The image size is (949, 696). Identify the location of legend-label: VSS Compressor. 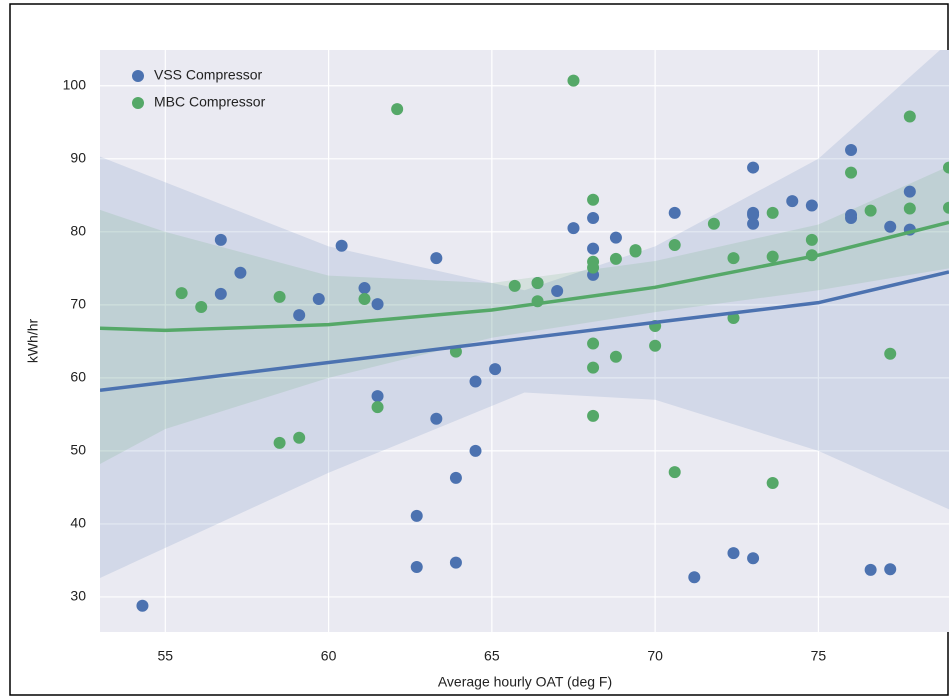
(208, 75).